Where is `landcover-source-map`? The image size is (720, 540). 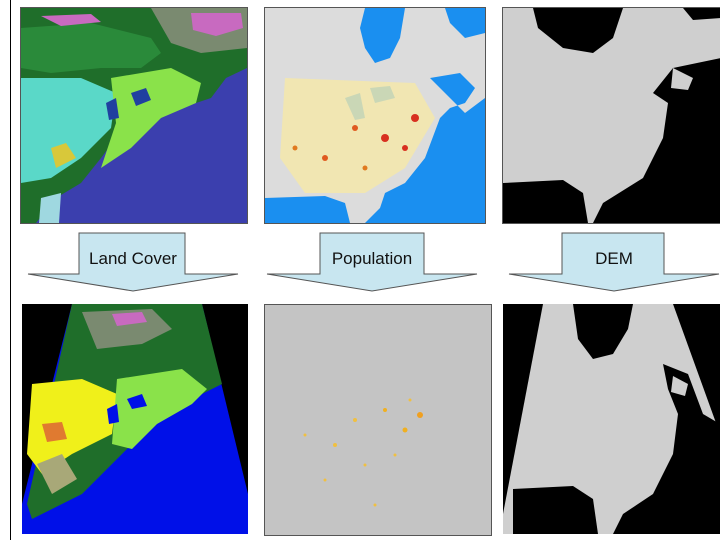 landcover-source-map is located at coordinates (134, 115).